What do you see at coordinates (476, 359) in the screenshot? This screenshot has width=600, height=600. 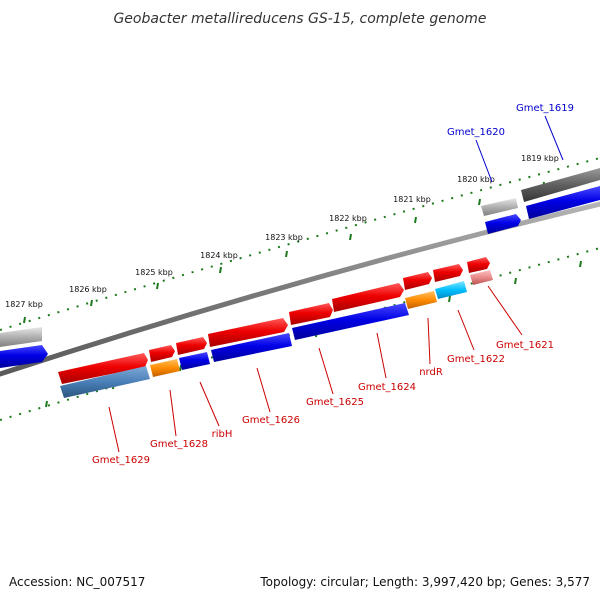 I see `gene-label: Gmet_1622` at bounding box center [476, 359].